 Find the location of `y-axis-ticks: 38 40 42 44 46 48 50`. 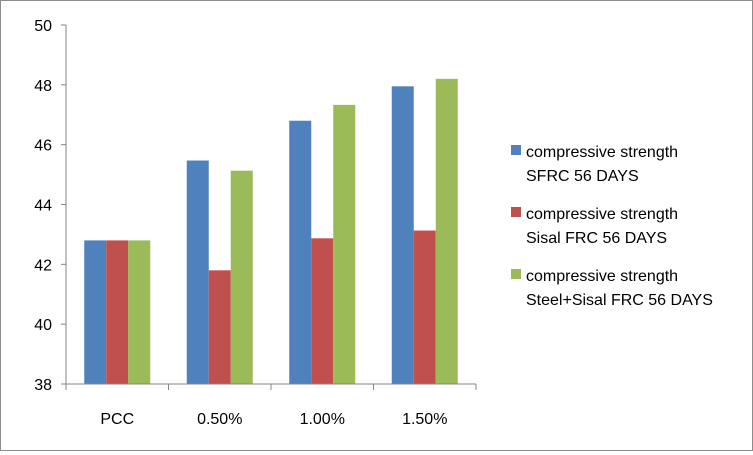

y-axis-ticks: 38 40 42 44 46 48 50 is located at coordinates (50, 206).